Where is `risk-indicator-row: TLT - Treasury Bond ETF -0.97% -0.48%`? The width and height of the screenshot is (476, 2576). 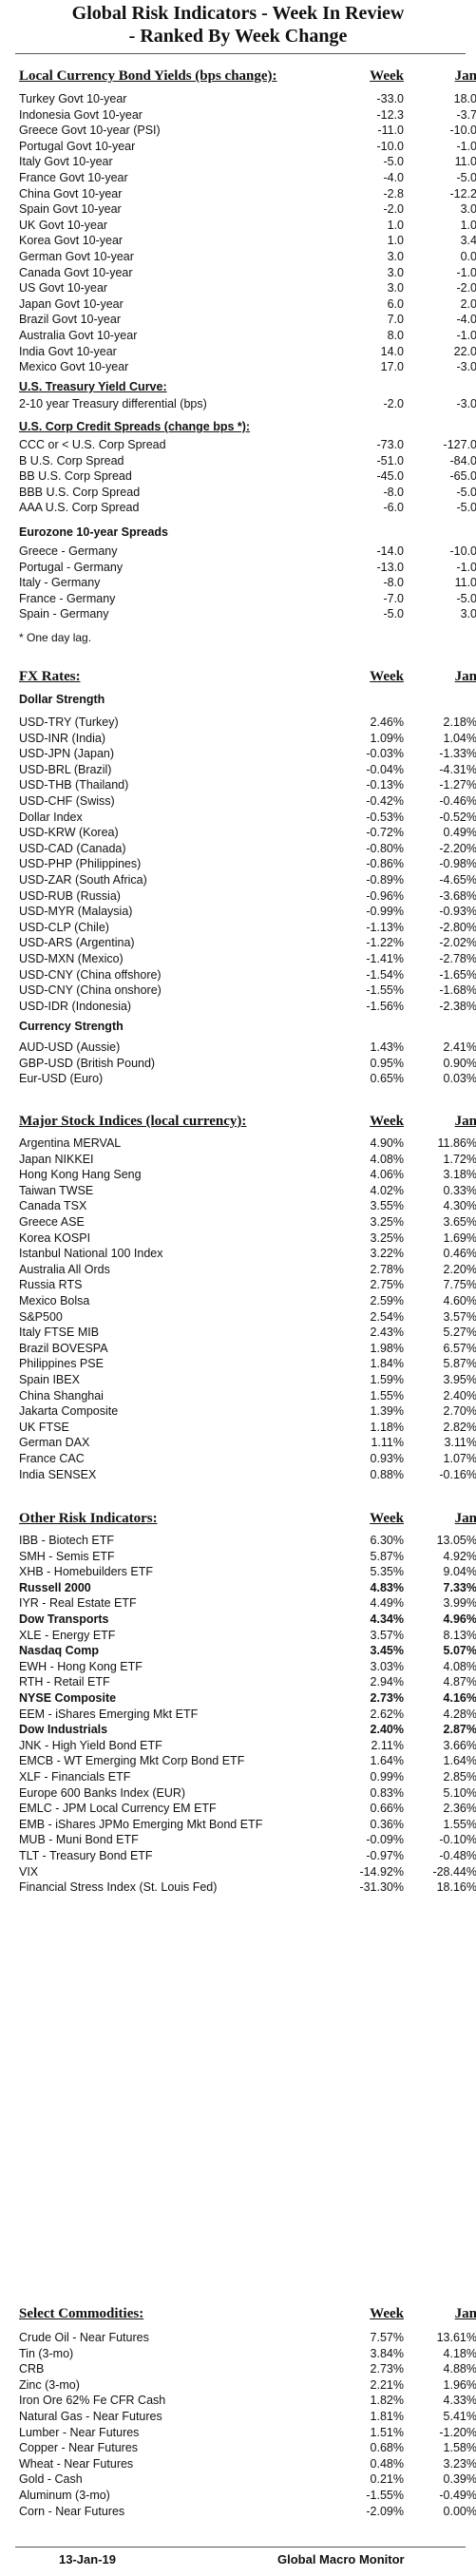
risk-indicator-row: TLT - Treasury Bond ETF -0.97% -0.48% is located at coordinates (248, 1855).